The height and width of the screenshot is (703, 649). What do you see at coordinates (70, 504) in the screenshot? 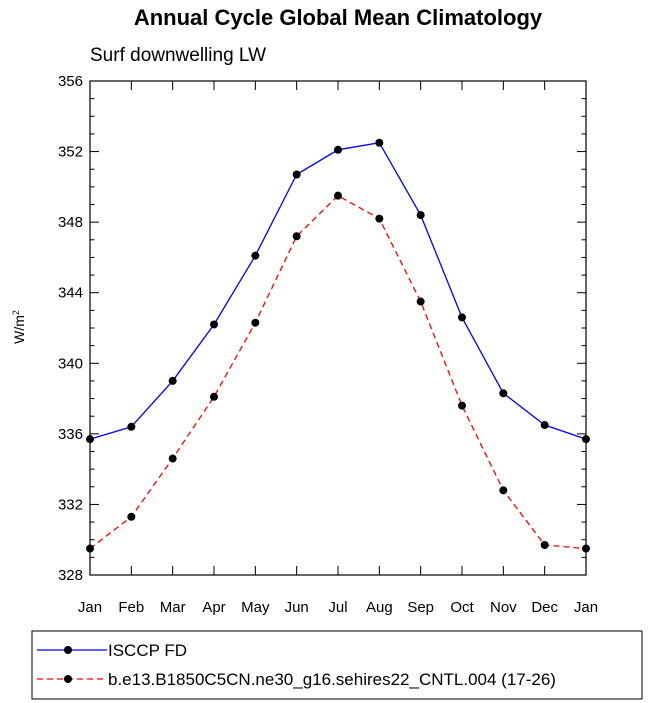
I see `y-tick-label: 332` at bounding box center [70, 504].